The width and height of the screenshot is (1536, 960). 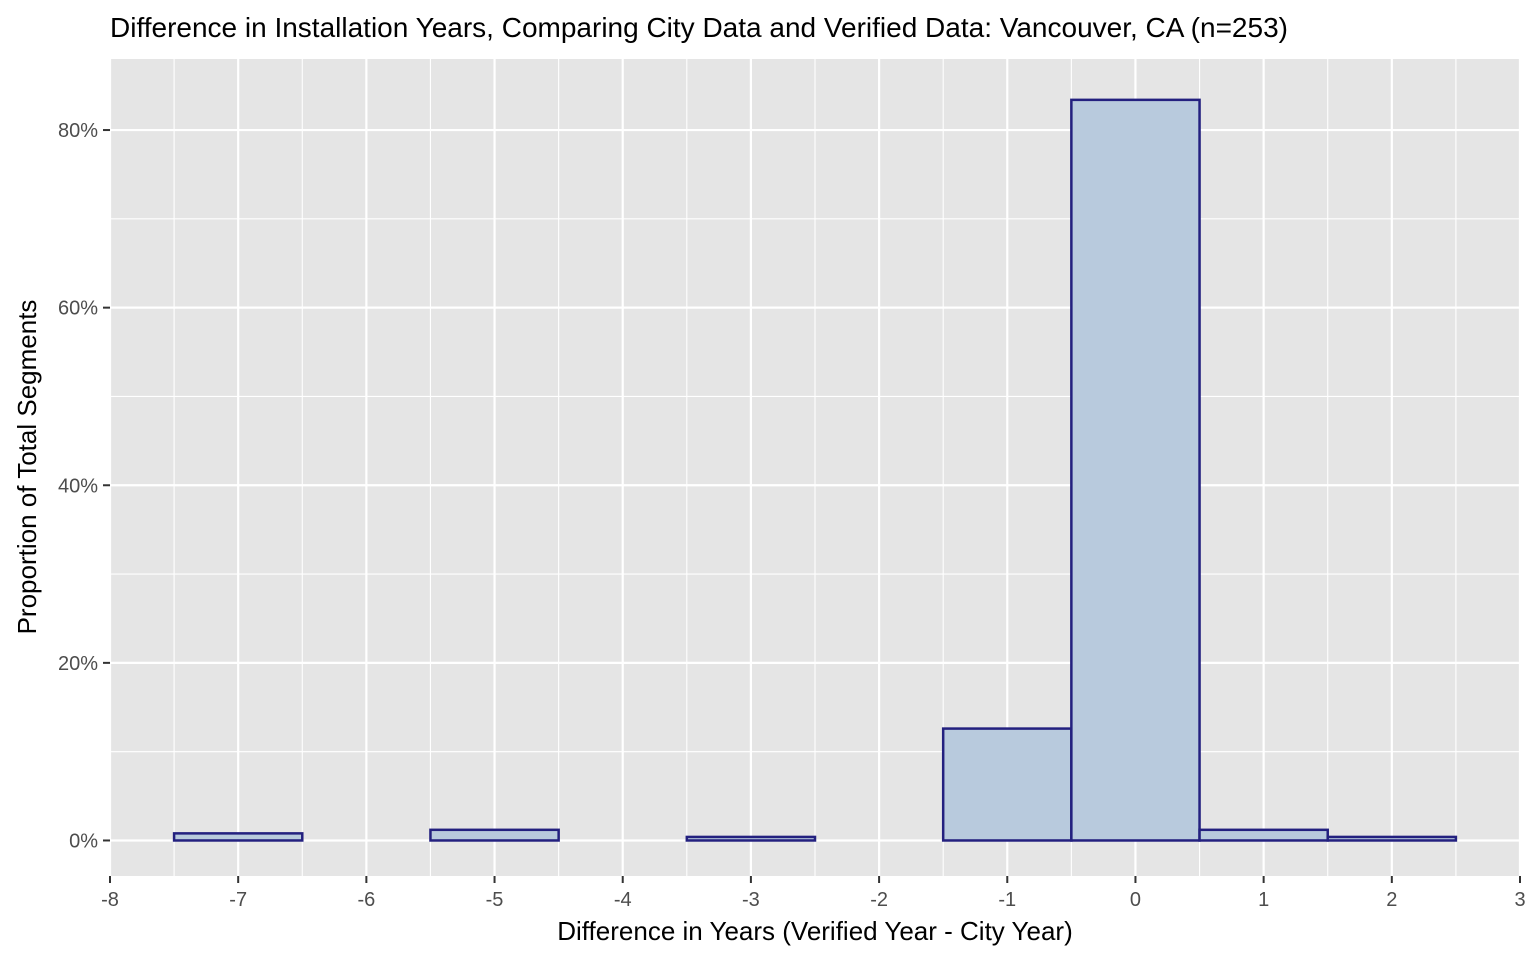 What do you see at coordinates (1519, 900) in the screenshot?
I see `x-tick-label: 3` at bounding box center [1519, 900].